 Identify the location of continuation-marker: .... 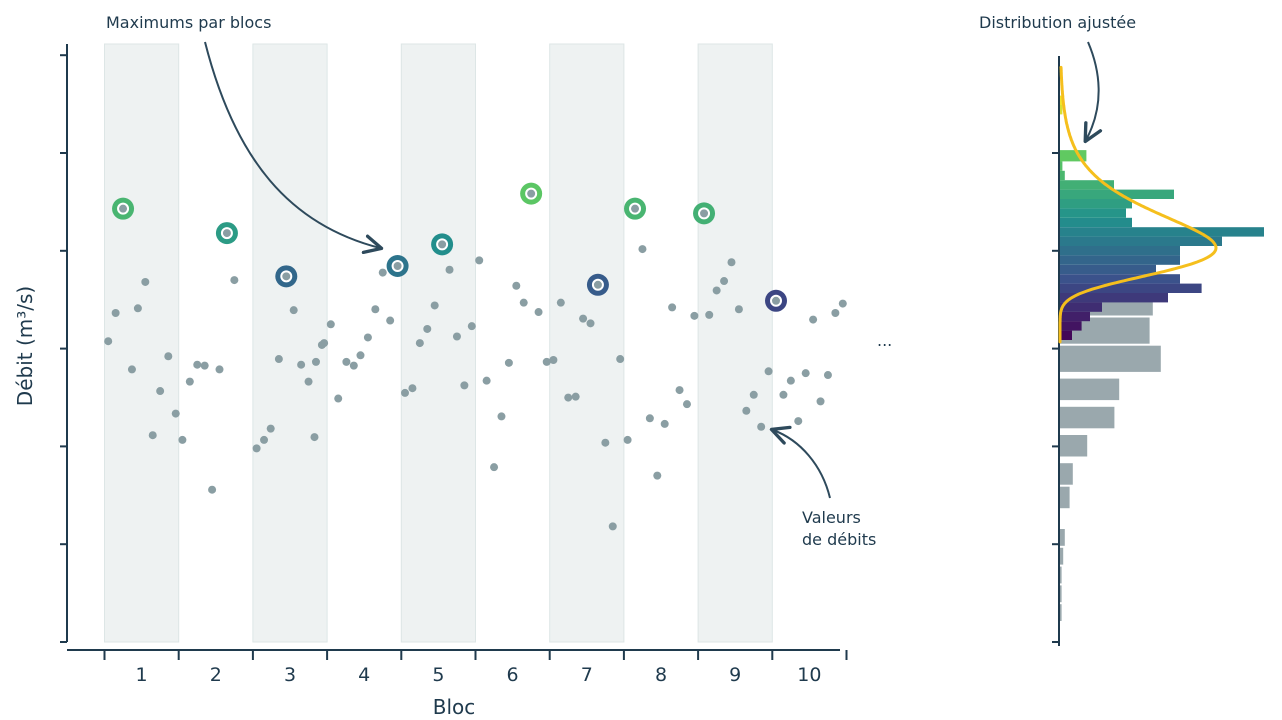
(884, 340).